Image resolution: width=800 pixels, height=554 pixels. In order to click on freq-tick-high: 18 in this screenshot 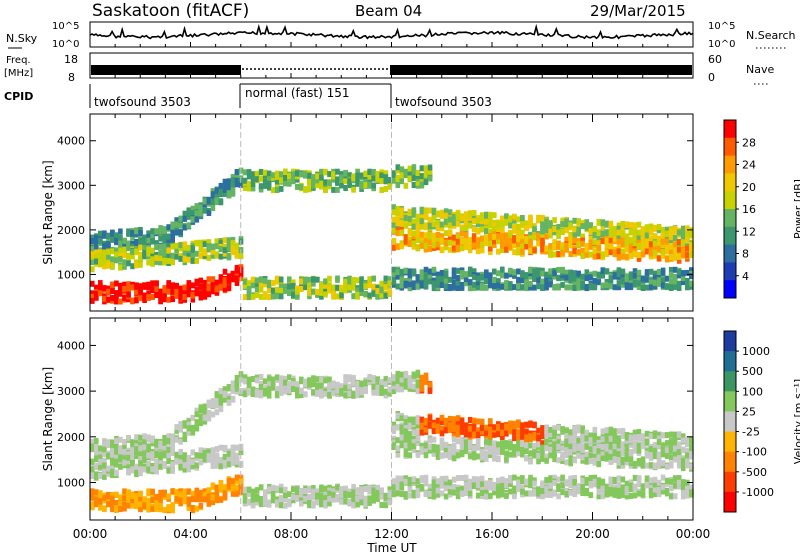, I will do `click(71, 59)`.